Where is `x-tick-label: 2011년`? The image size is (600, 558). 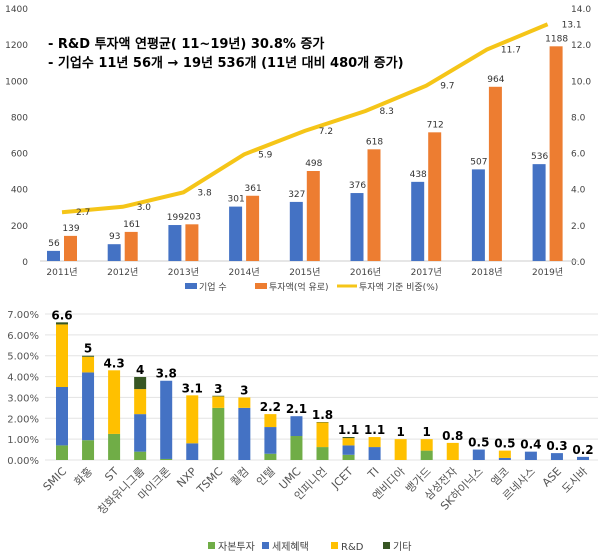
x-tick-label: 2011년 is located at coordinates (61, 272).